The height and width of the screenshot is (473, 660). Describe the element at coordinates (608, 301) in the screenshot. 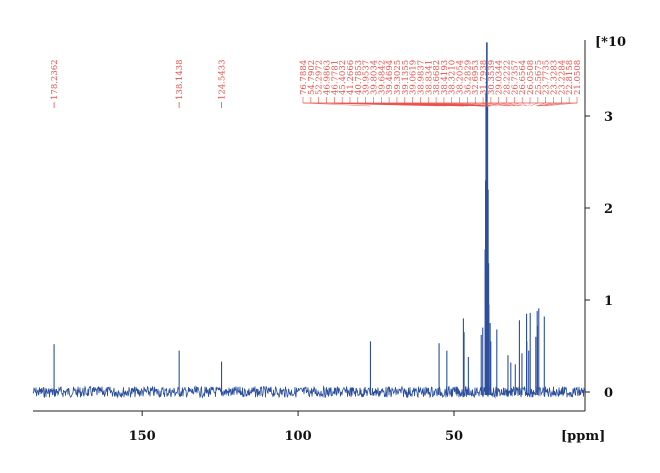

I see `y-tick-label: 1` at that location.